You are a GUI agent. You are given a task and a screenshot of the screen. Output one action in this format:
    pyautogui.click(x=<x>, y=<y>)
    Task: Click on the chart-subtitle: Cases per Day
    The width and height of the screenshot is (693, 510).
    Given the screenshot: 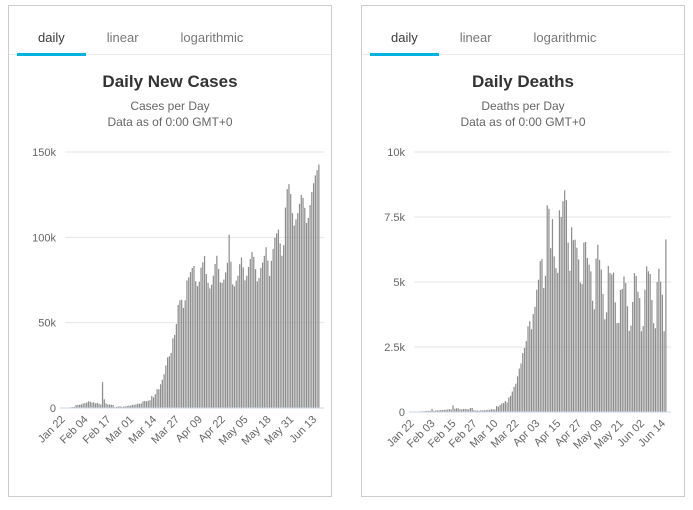 What is the action you would take?
    pyautogui.click(x=170, y=106)
    